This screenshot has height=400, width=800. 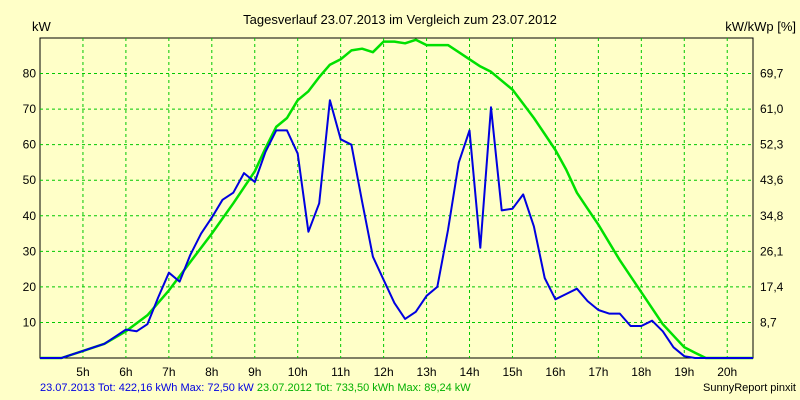 I want to click on y2-tick-label: 43,6, so click(x=772, y=180).